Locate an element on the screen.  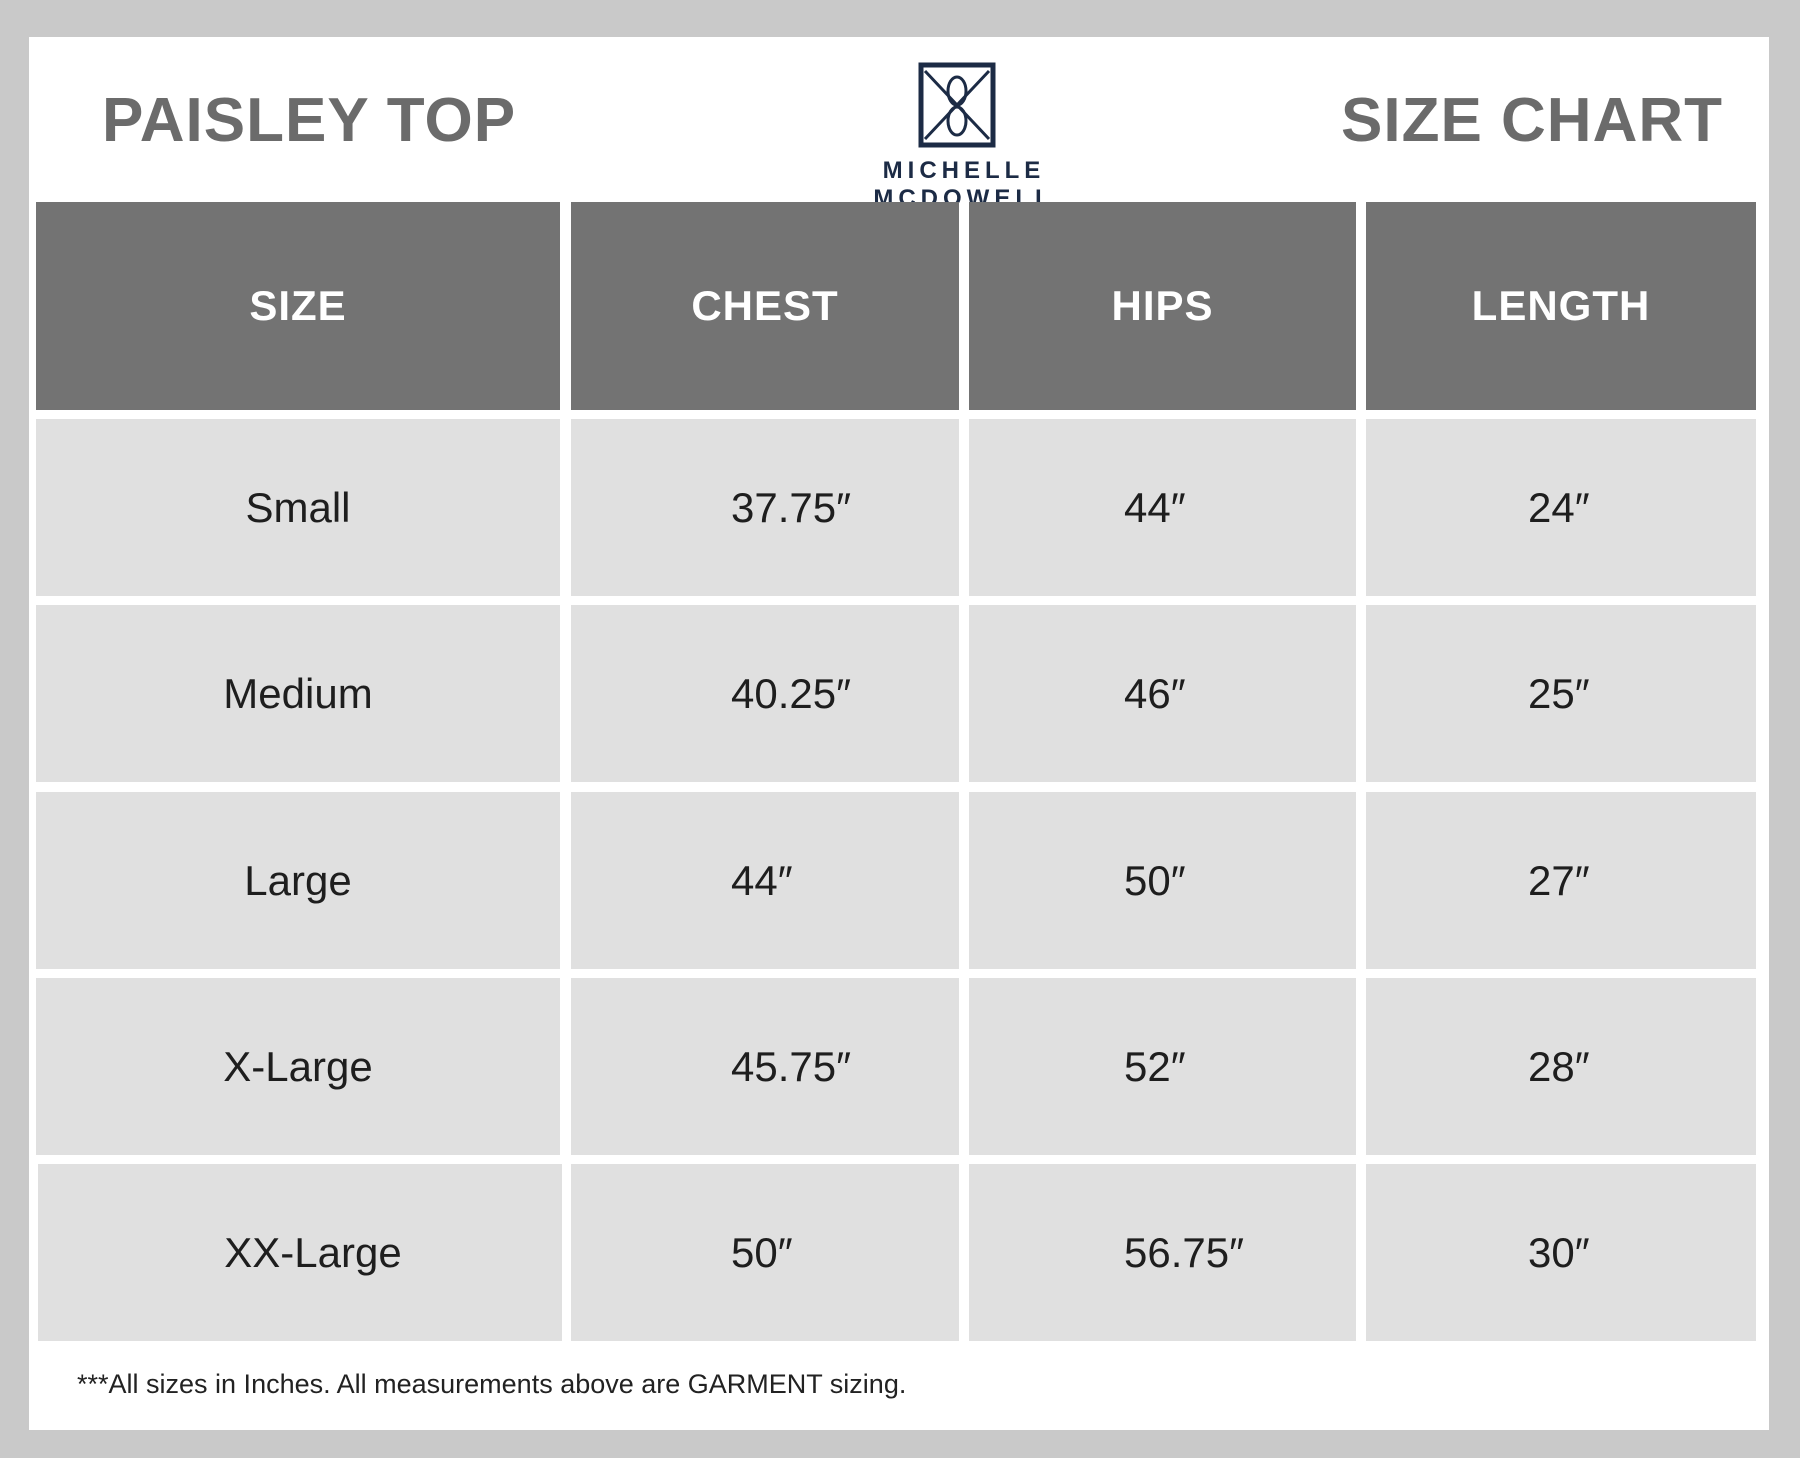
table-row-chest: 45.75″ is located at coordinates (765, 1066).